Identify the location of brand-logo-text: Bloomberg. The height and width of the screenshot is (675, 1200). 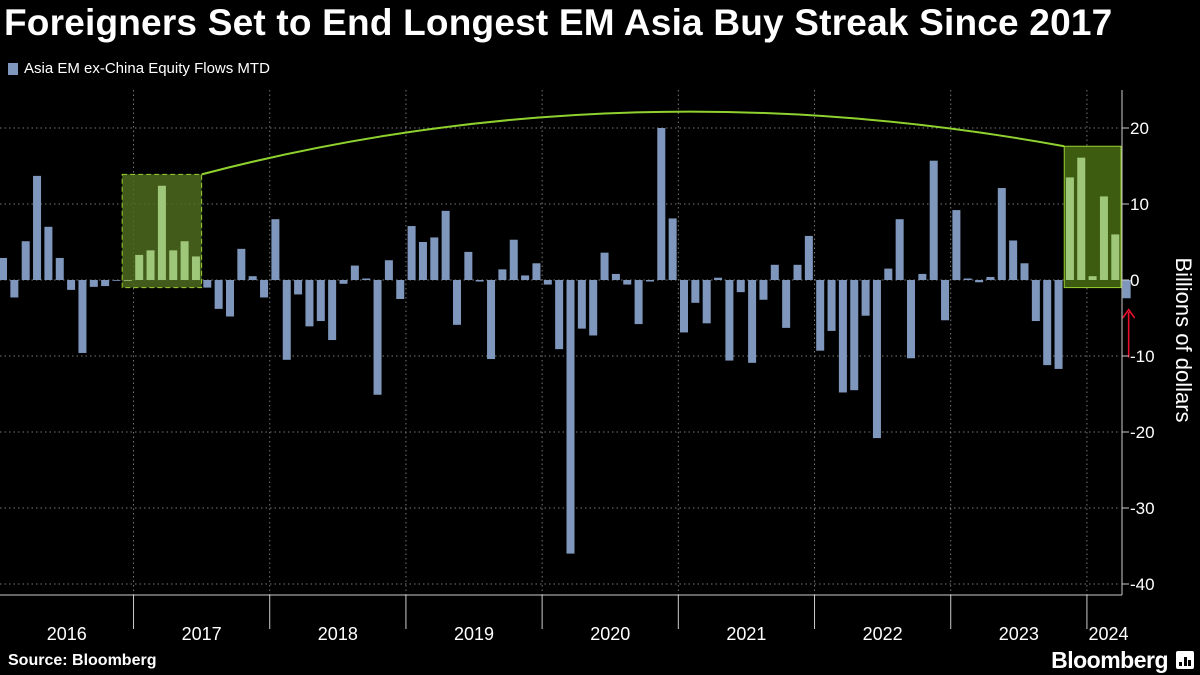
(1109, 660).